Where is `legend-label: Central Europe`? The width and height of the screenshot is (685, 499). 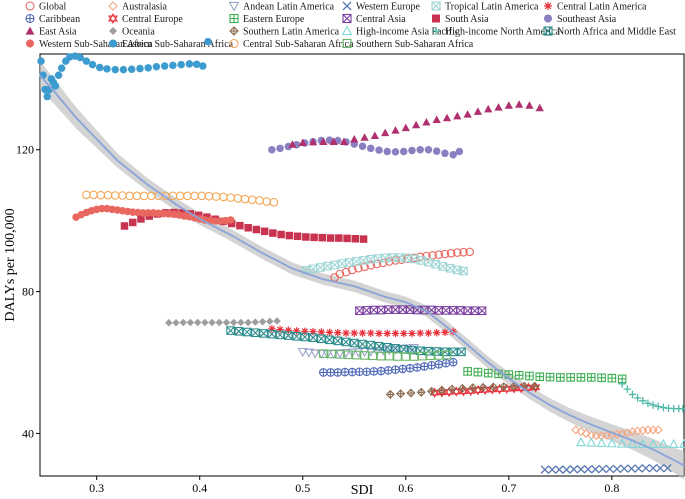 legend-label: Central Europe is located at coordinates (152, 19).